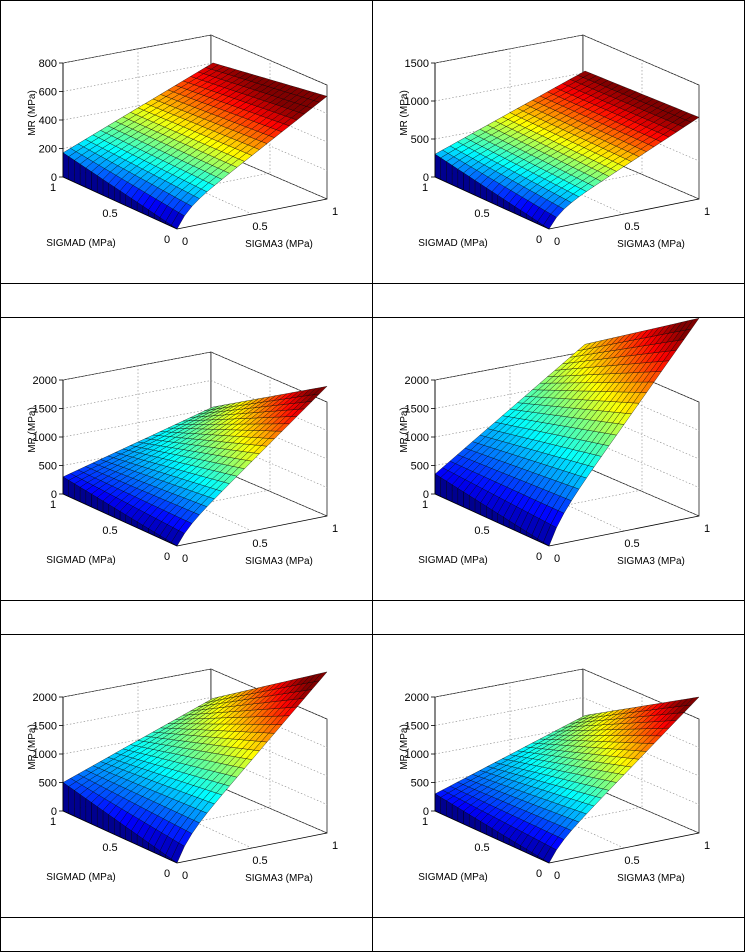 The height and width of the screenshot is (952, 745). What do you see at coordinates (48, 93) in the screenshot?
I see `z-tick-label: 600` at bounding box center [48, 93].